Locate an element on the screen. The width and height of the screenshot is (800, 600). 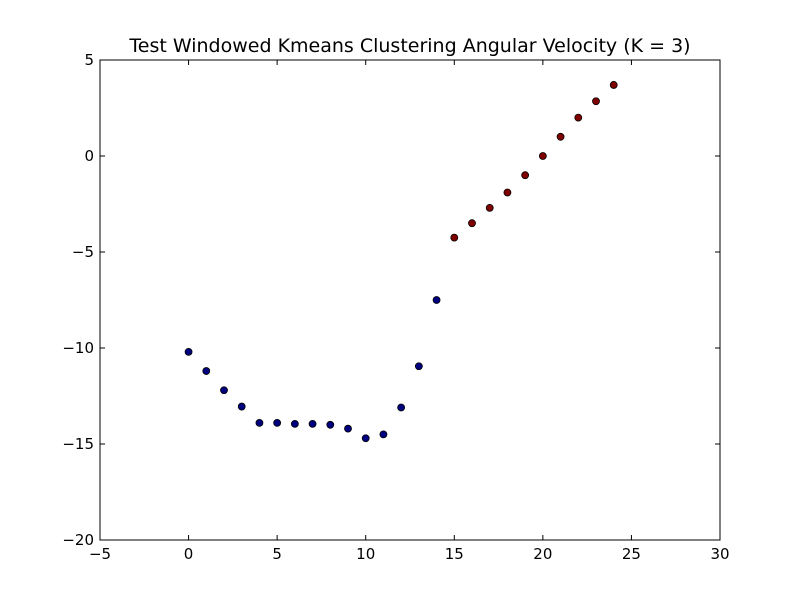
x-tick-label: 10 is located at coordinates (365, 554).